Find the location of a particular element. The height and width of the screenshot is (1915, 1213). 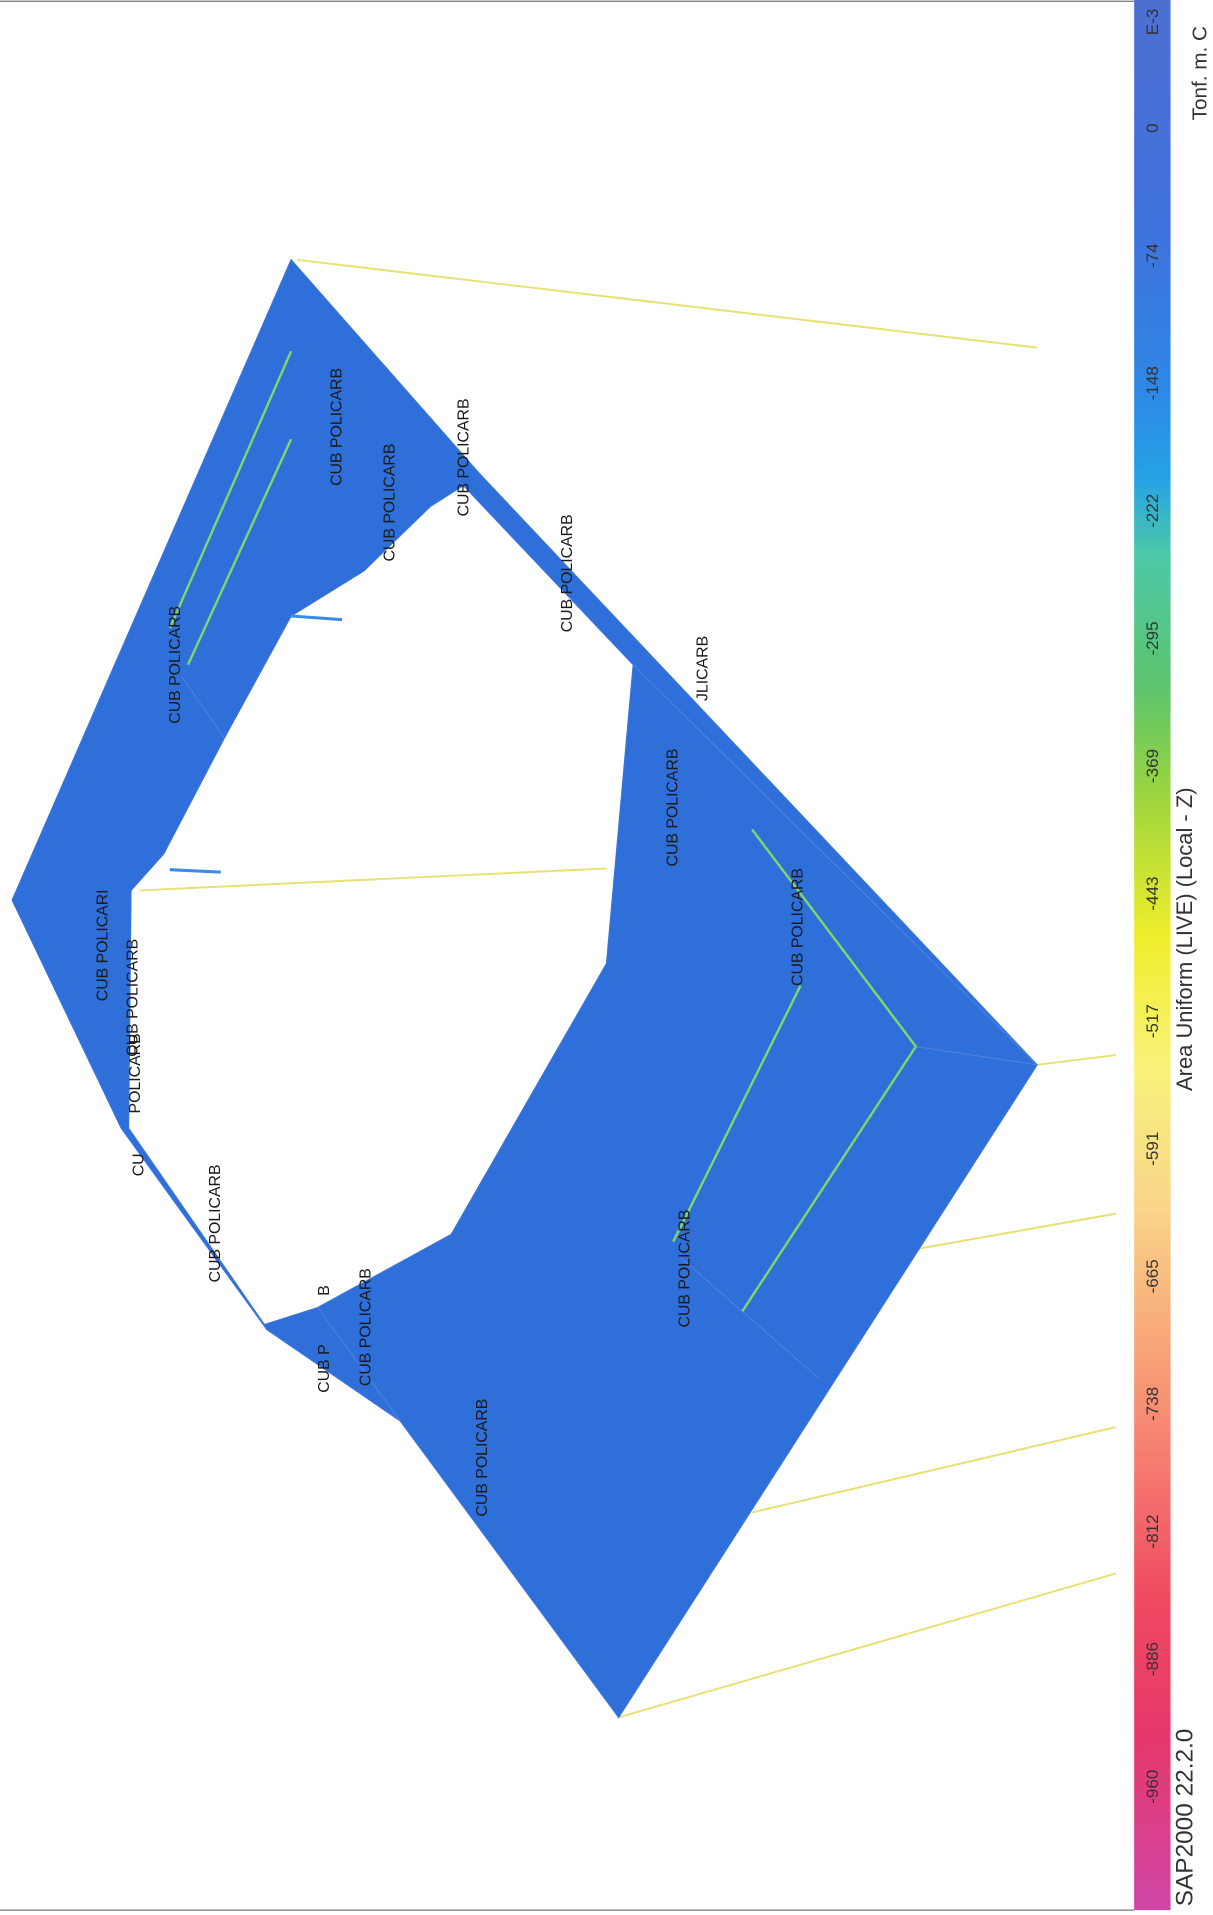

colorbar-label: -222 is located at coordinates (1152, 511).